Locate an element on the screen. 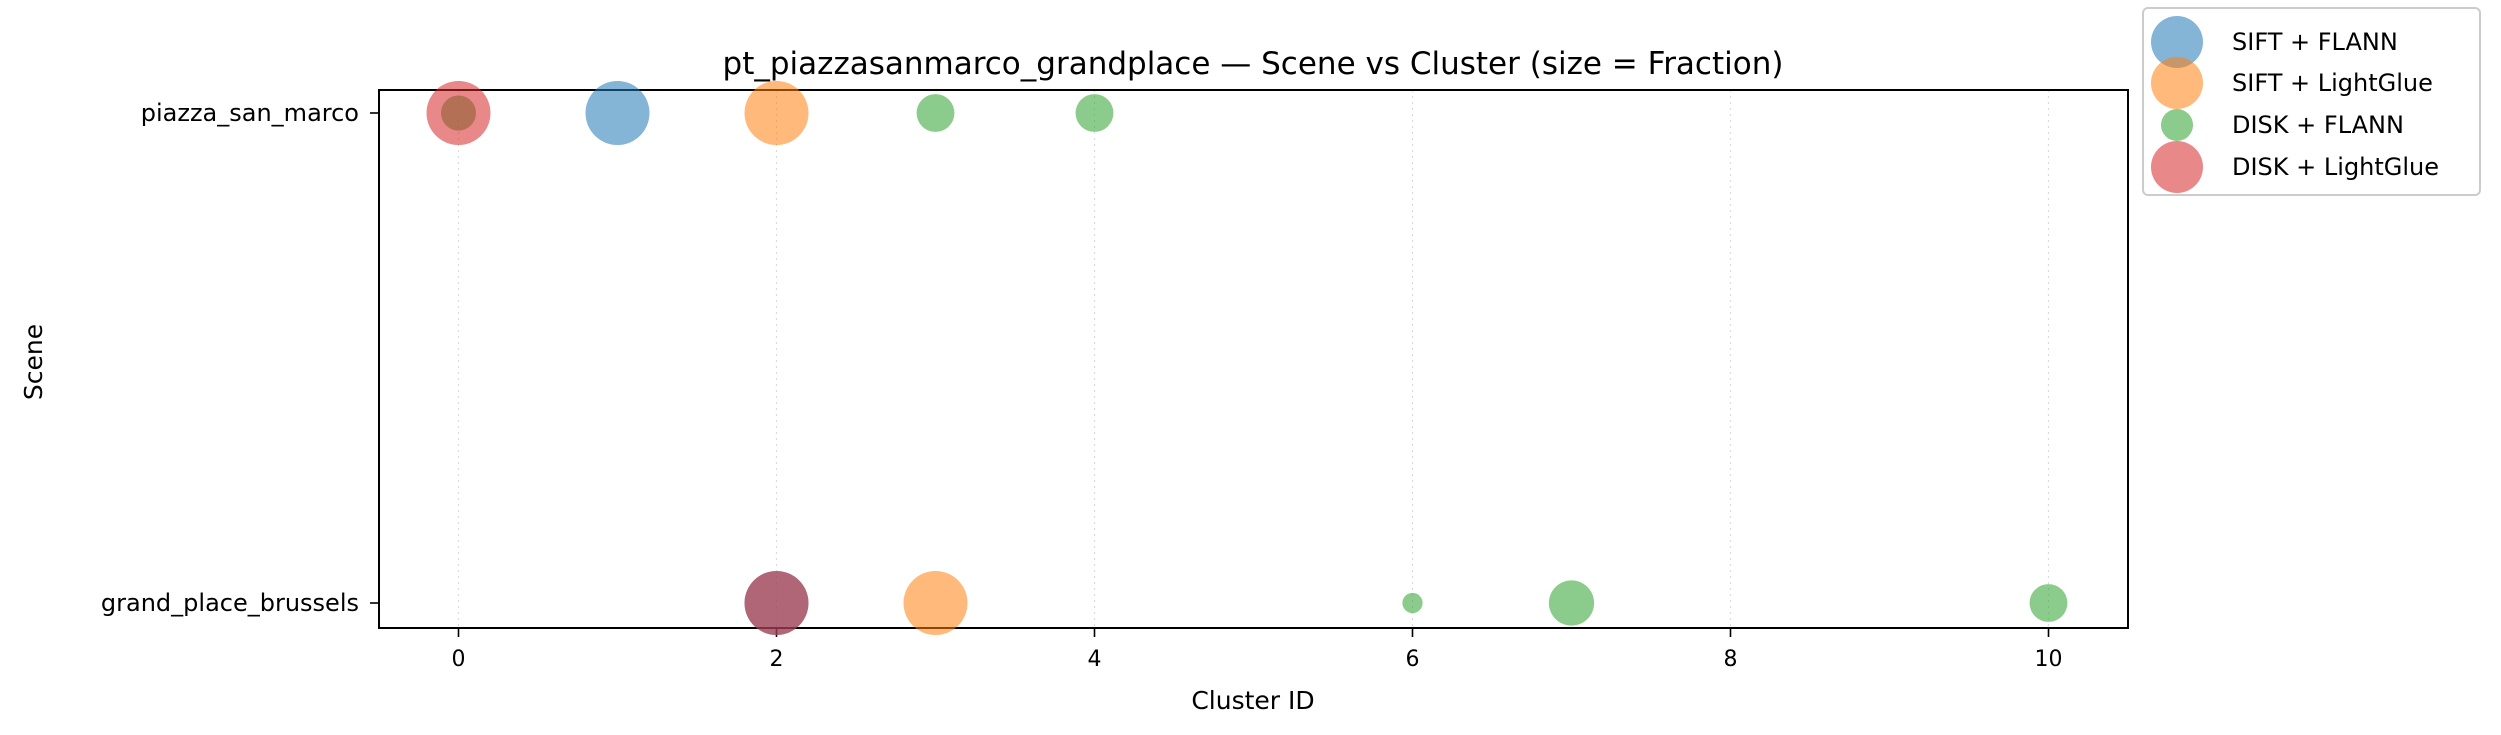 The image size is (2501, 735). x-tick-label: 10 is located at coordinates (2049, 659).